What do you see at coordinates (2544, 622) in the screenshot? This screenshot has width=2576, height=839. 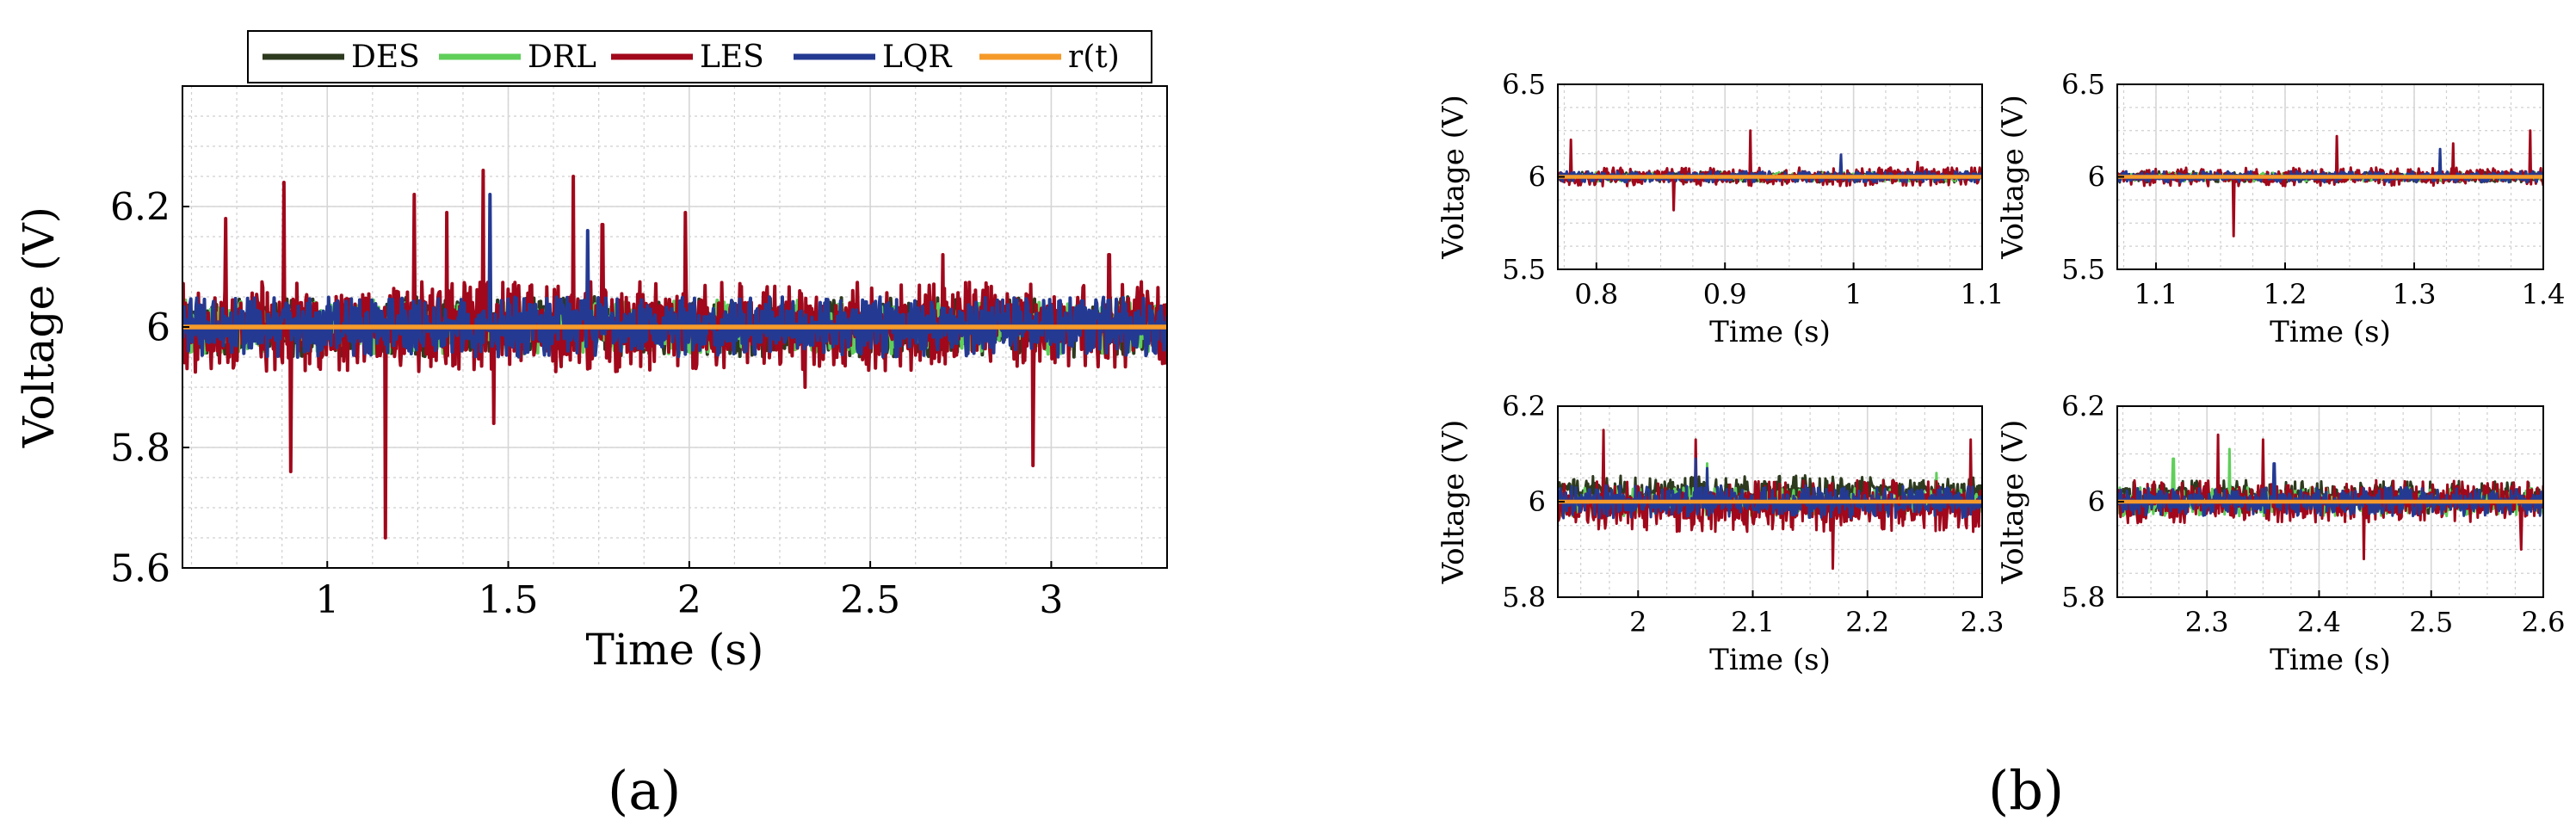 I see `x-tick-label: 2.6` at bounding box center [2544, 622].